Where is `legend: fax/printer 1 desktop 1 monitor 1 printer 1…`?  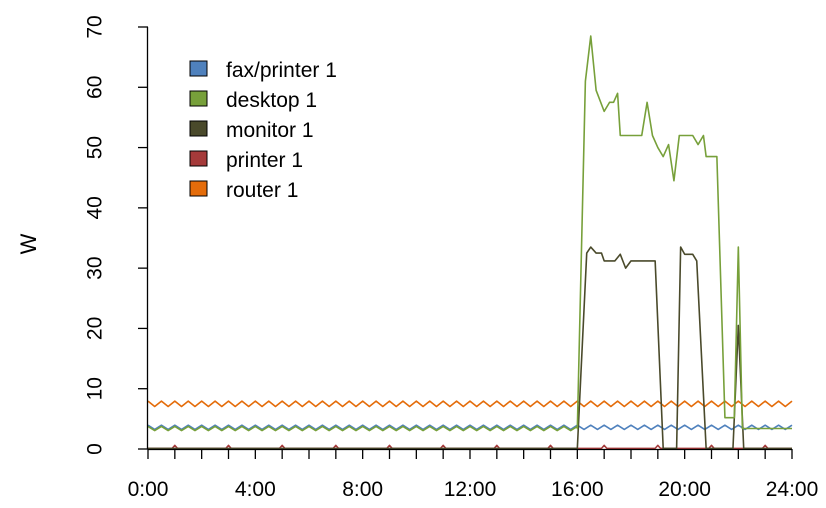
legend: fax/printer 1 desktop 1 monitor 1 printer 1… is located at coordinates (263, 130).